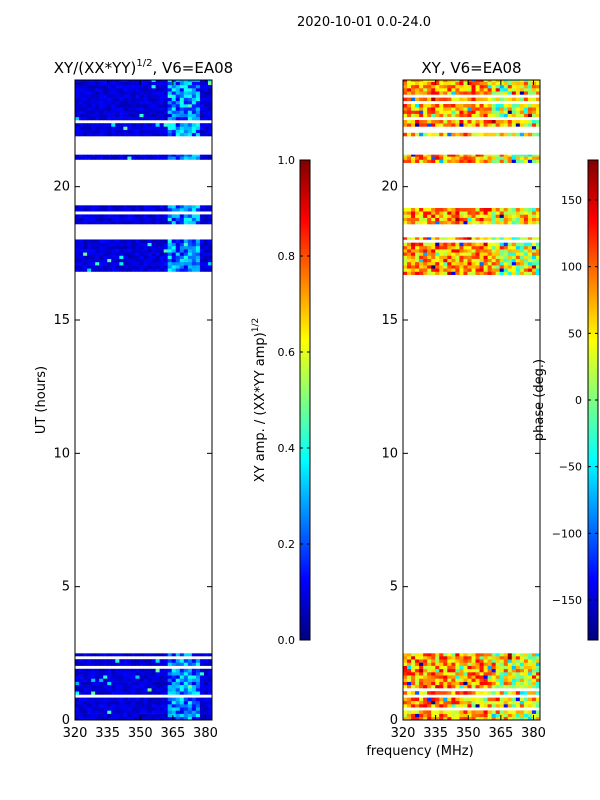 This screenshot has width=600, height=800. What do you see at coordinates (389, 320) in the screenshot?
I see `y-tick-label: 15` at bounding box center [389, 320].